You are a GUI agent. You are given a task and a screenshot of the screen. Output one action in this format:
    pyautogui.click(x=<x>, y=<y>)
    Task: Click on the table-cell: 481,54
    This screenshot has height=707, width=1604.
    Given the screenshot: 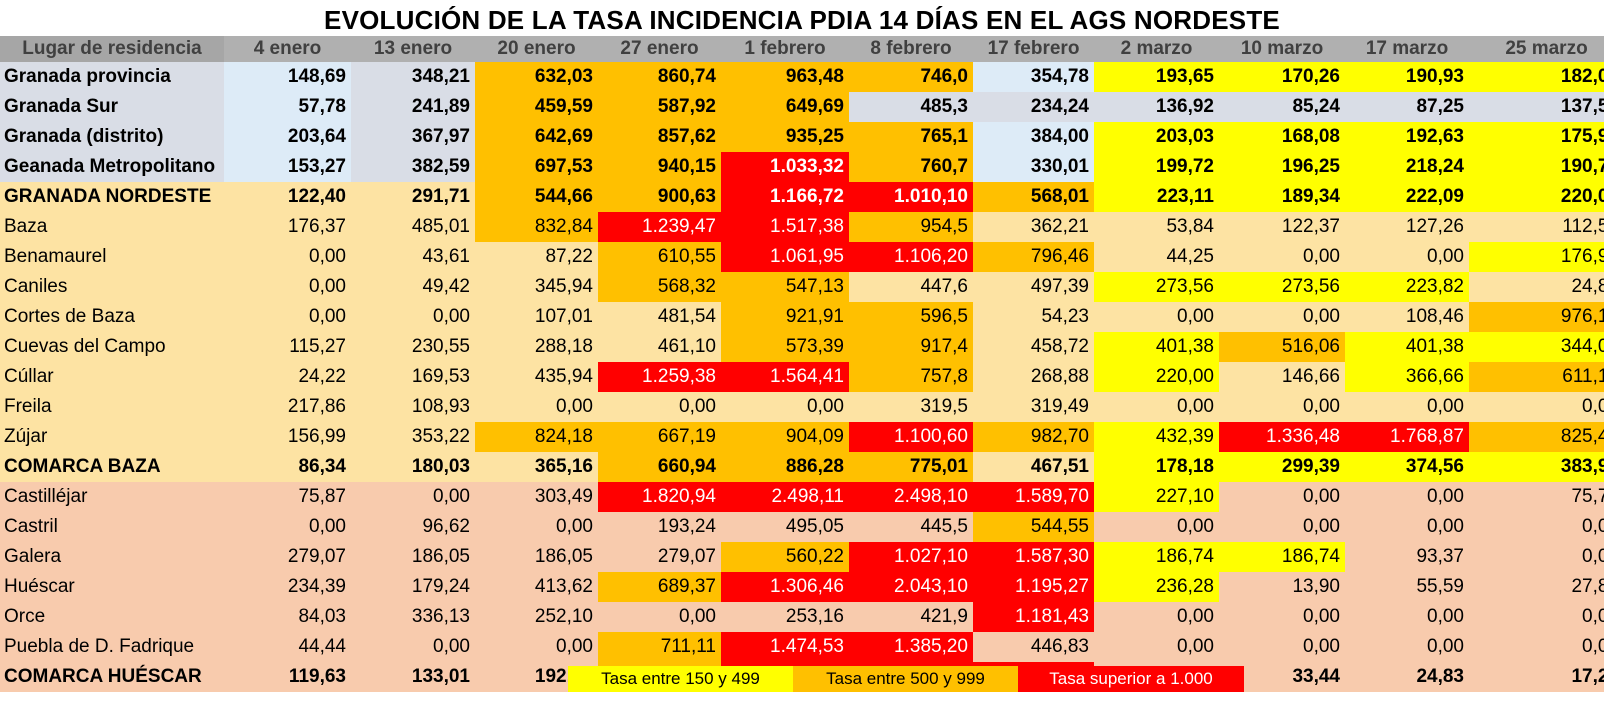 What is the action you would take?
    pyautogui.click(x=659, y=317)
    